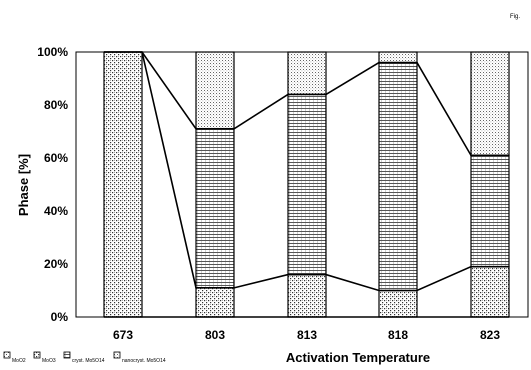 This screenshot has height=370, width=531. I want to click on y-axis-title: Phase [%], so click(23, 185).